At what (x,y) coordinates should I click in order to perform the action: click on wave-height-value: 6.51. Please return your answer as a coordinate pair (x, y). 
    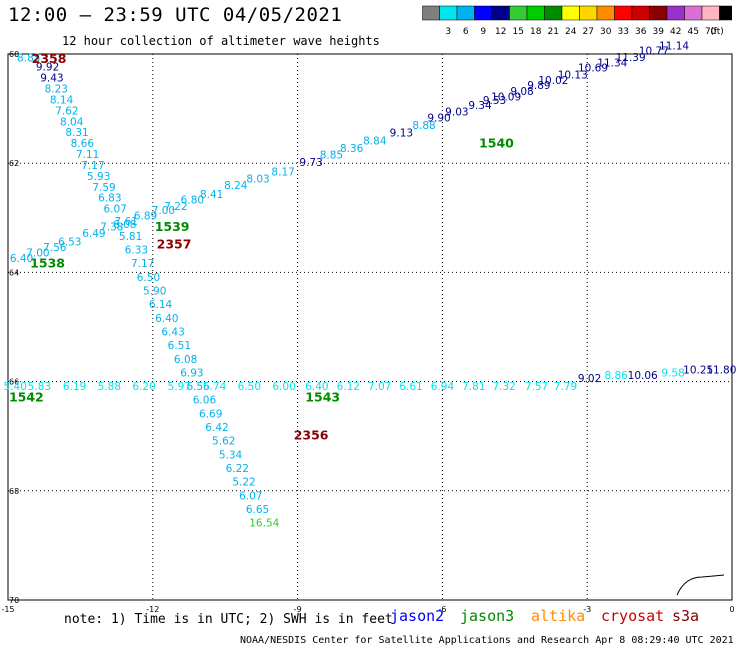
    Looking at the image, I should click on (179, 346).